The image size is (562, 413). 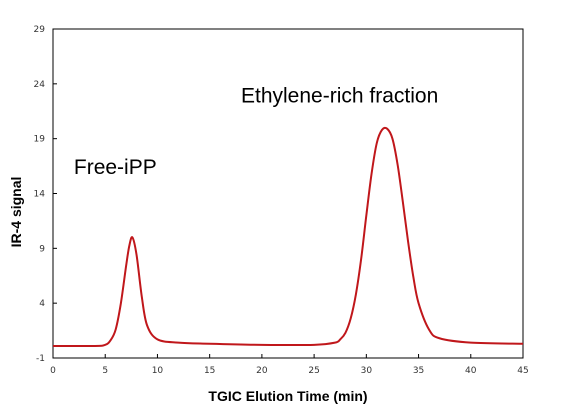 I want to click on y-tick-label: 4, so click(x=42, y=304).